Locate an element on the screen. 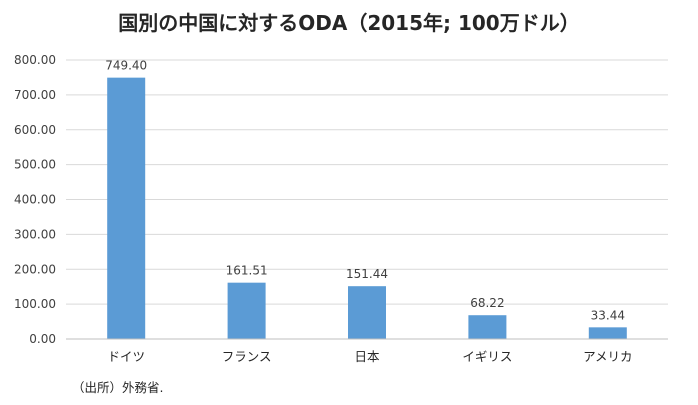 The height and width of the screenshot is (405, 698). y-tick-label: 100.00 is located at coordinates (35, 304).